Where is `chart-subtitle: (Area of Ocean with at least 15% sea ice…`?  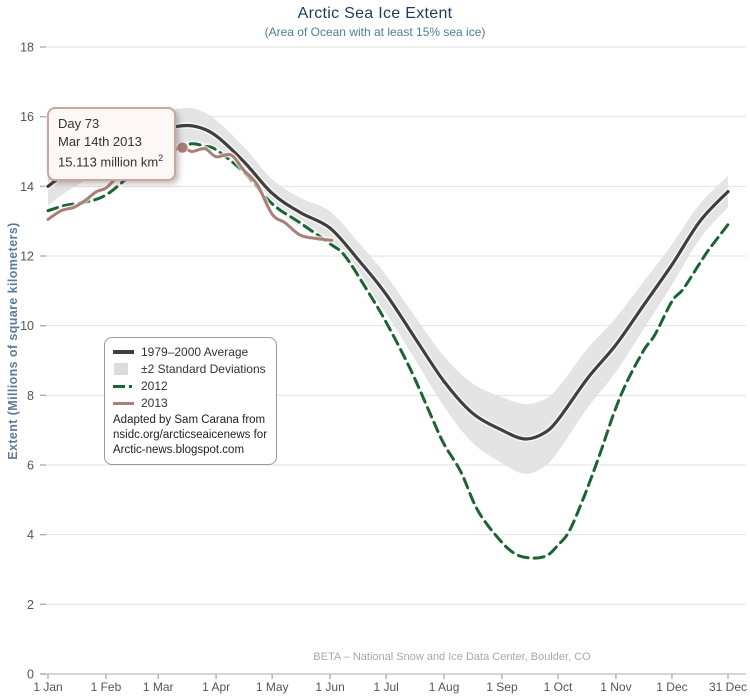
chart-subtitle: (Area of Ocean with at least 15% sea ice… is located at coordinates (375, 32).